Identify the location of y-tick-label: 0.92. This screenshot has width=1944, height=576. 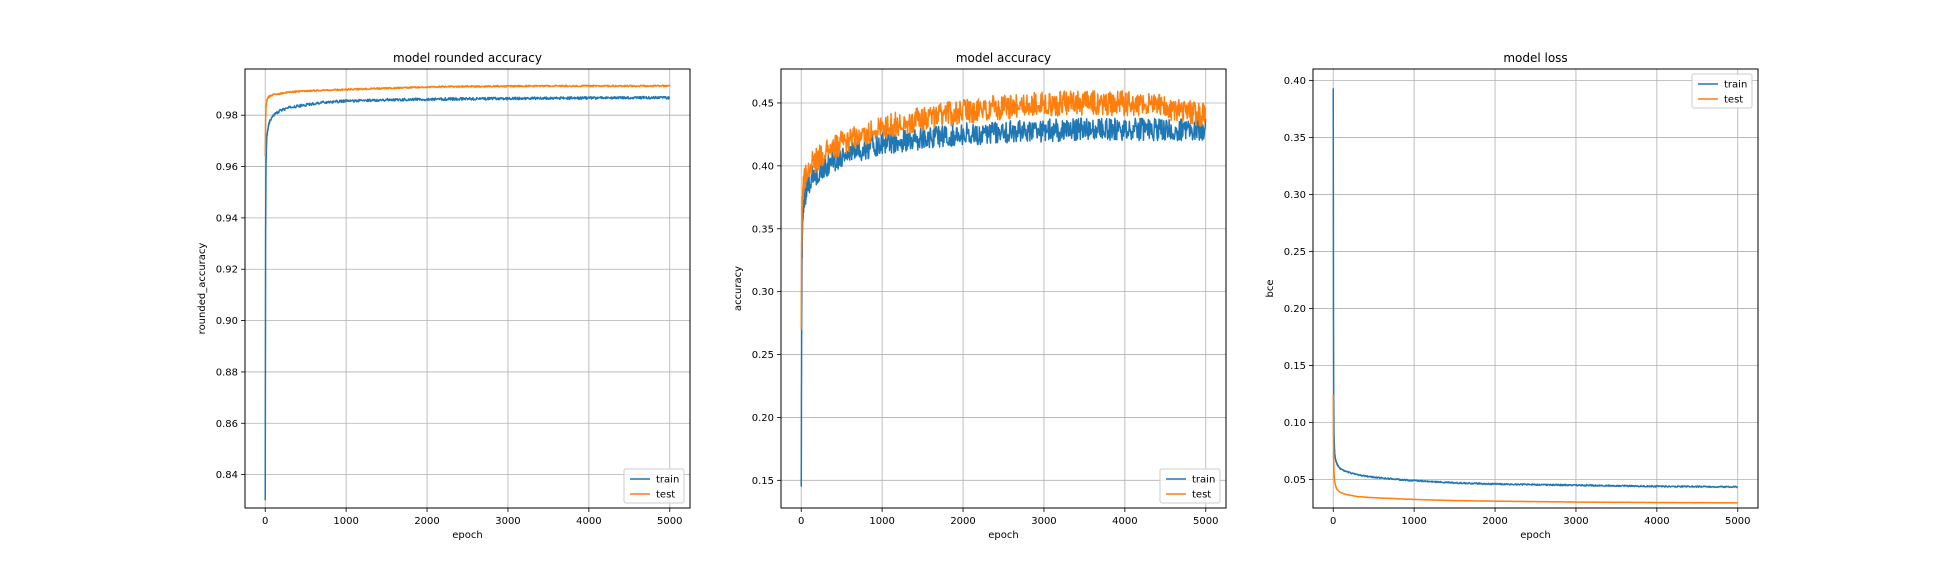
(227, 270).